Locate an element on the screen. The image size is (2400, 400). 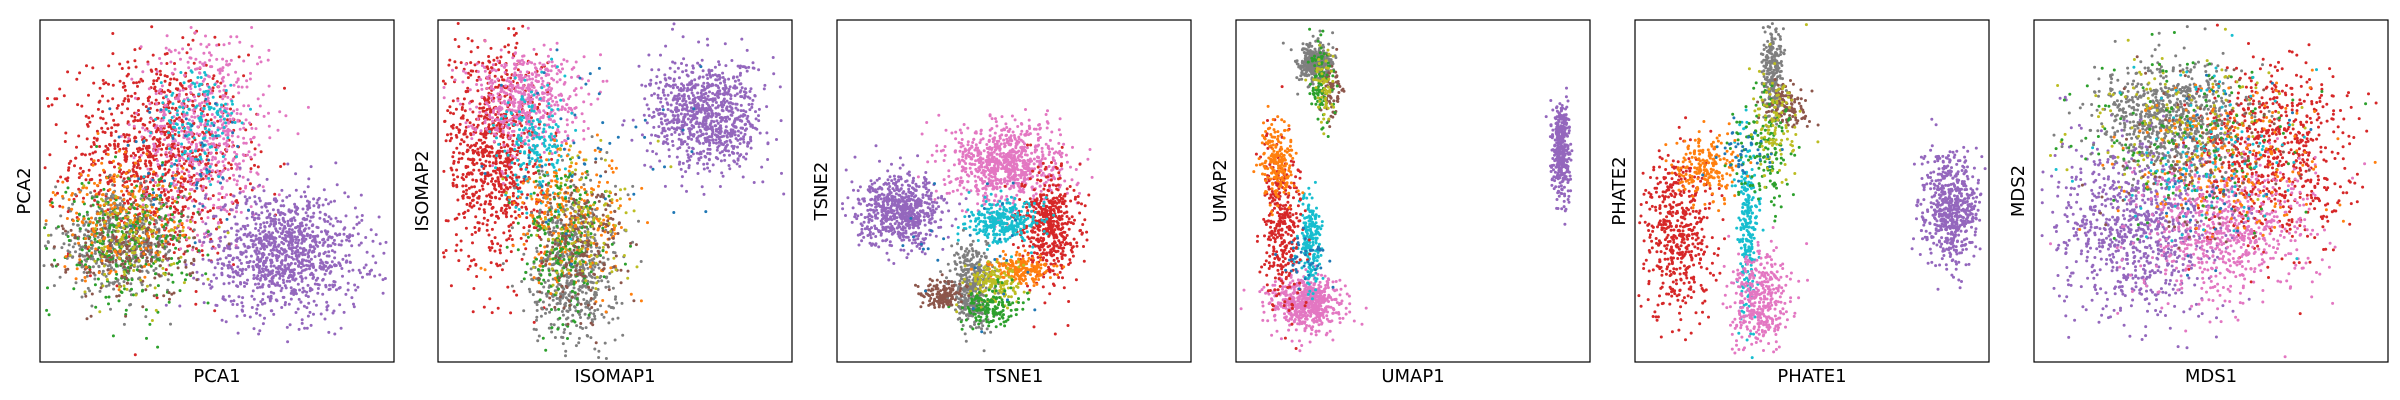
y-axis-label: PCA2 is located at coordinates (24, 190).